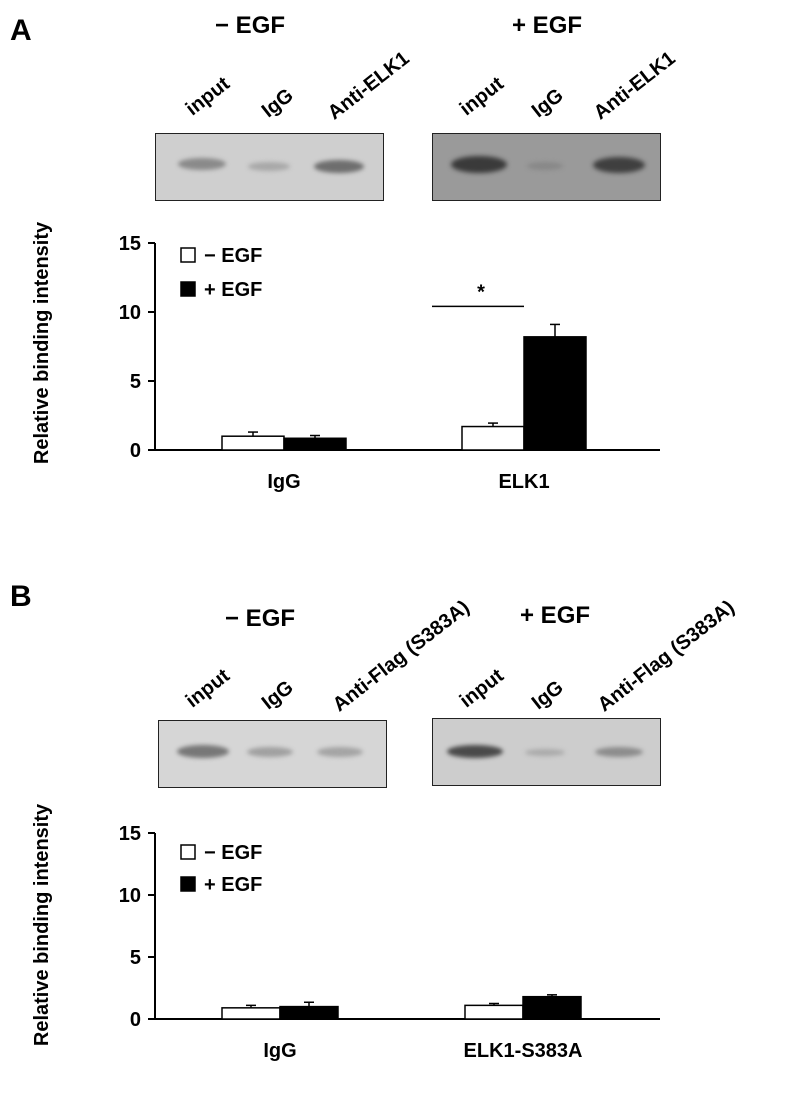  I want to click on panel-b-blot-plus-egf, so click(546, 752).